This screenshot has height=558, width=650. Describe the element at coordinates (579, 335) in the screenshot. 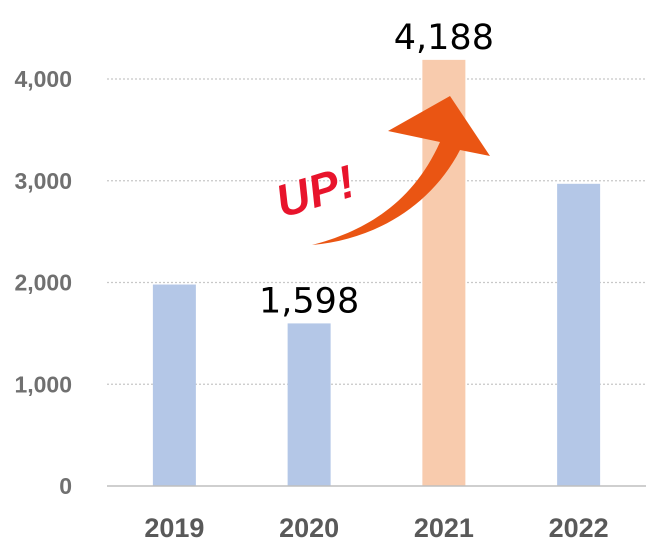

I see `bar-2022` at that location.